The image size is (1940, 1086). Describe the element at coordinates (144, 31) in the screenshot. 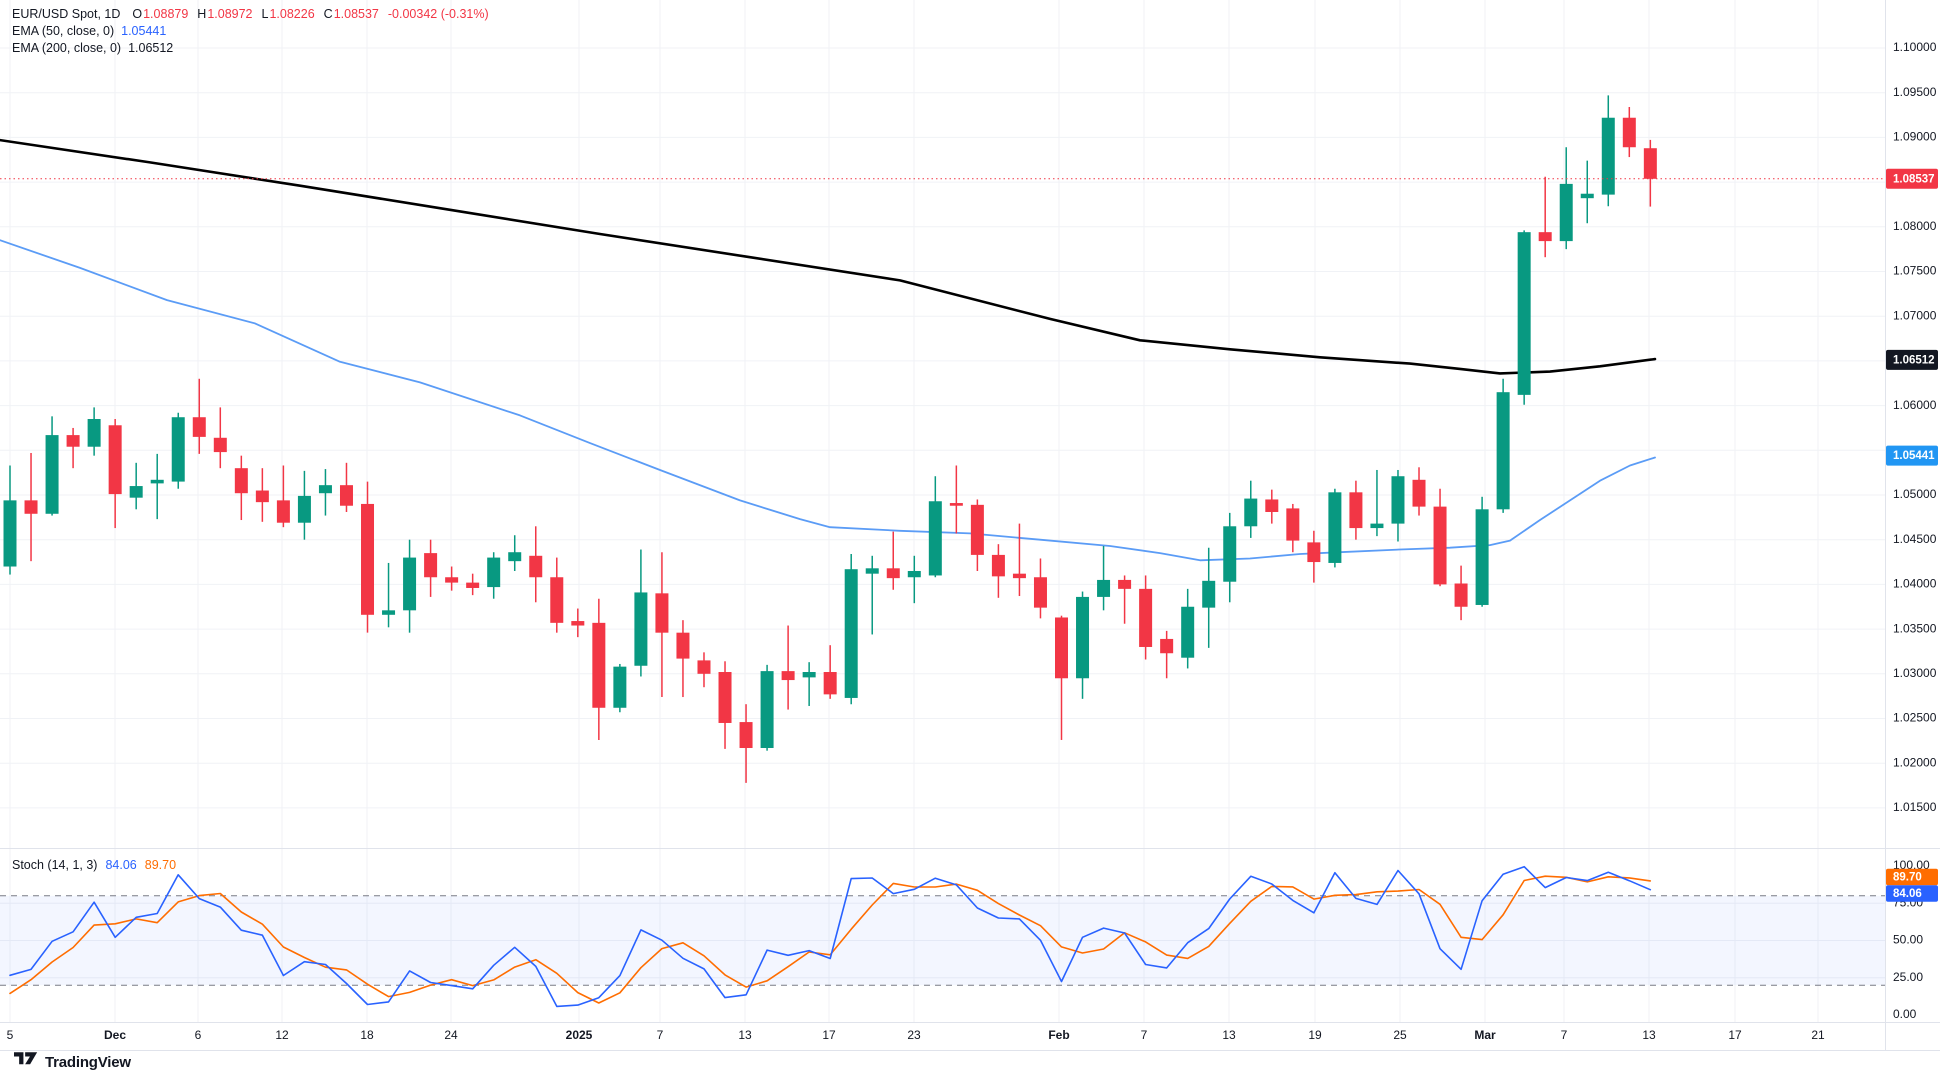

I see `ema50-value: 1.05441` at that location.